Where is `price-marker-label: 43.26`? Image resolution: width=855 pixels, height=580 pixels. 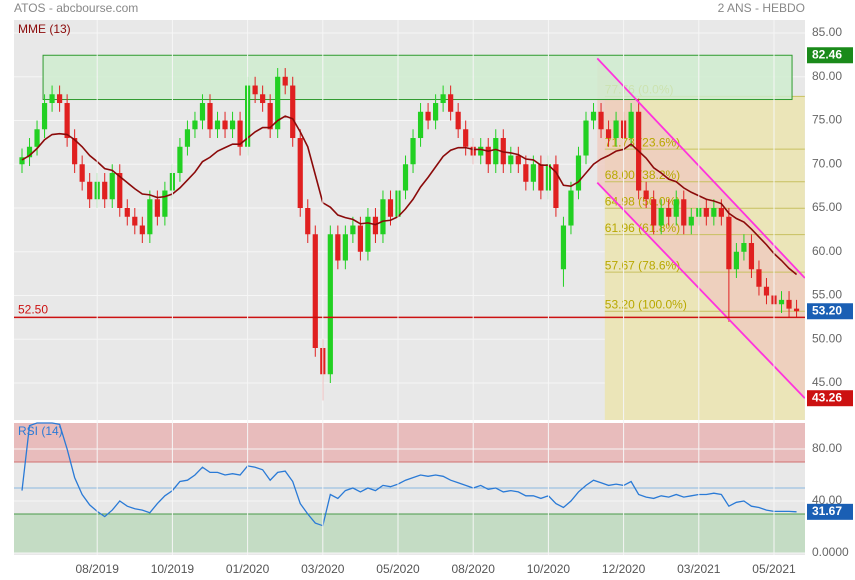 price-marker-label: 43.26 is located at coordinates (827, 397).